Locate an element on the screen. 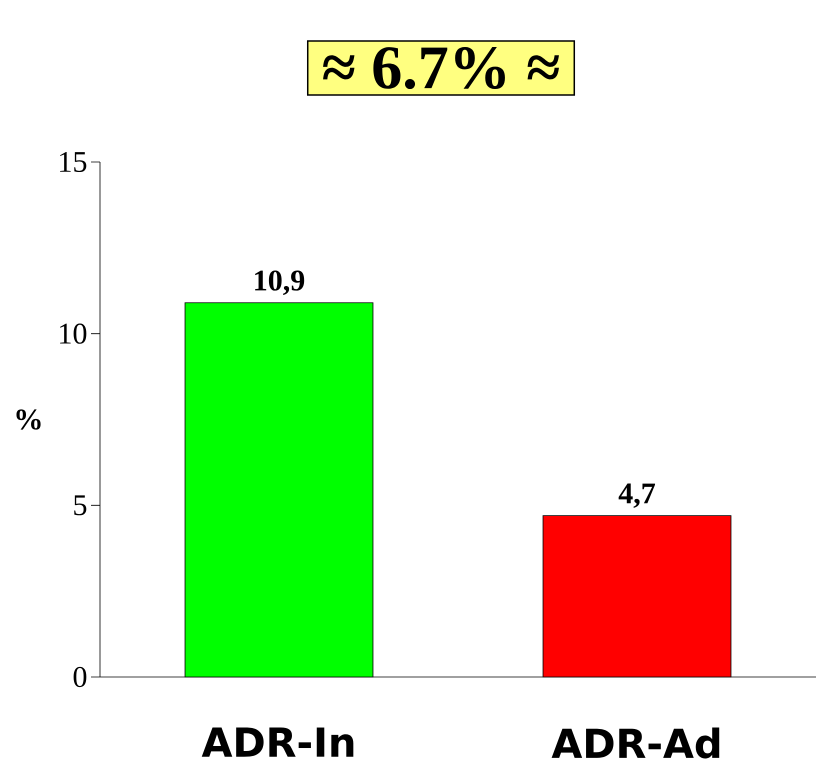 This screenshot has height=769, width=816. data-label: 4,7 is located at coordinates (637, 496).